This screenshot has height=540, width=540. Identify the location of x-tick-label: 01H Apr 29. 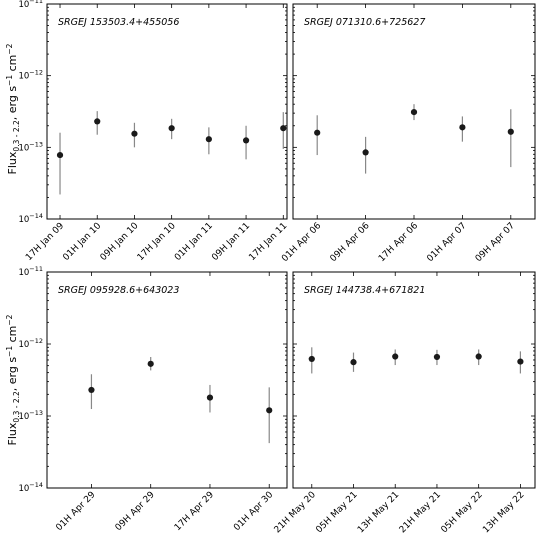
(75, 511).